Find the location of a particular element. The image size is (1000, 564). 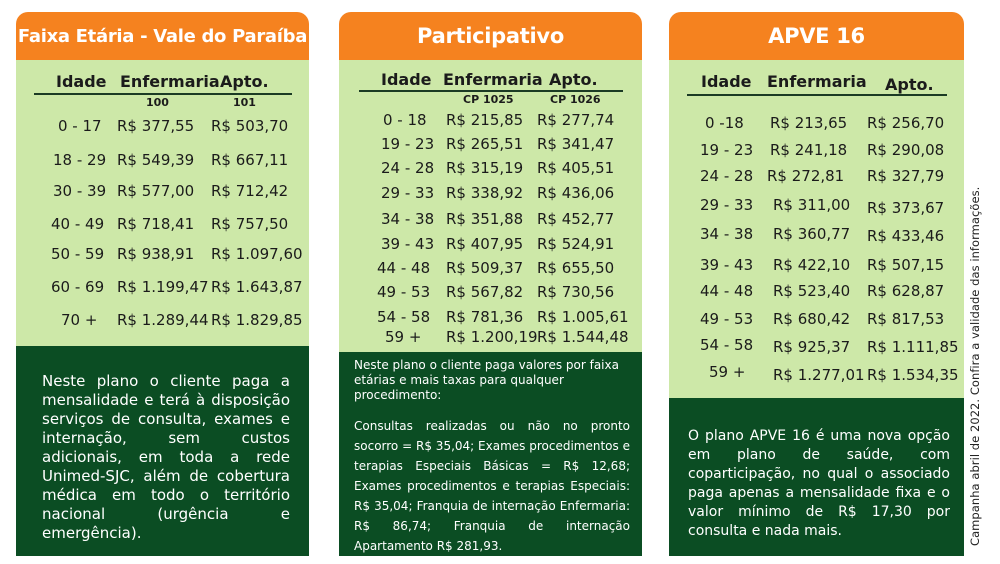

cell-apto: R$ 524,91 is located at coordinates (576, 244).